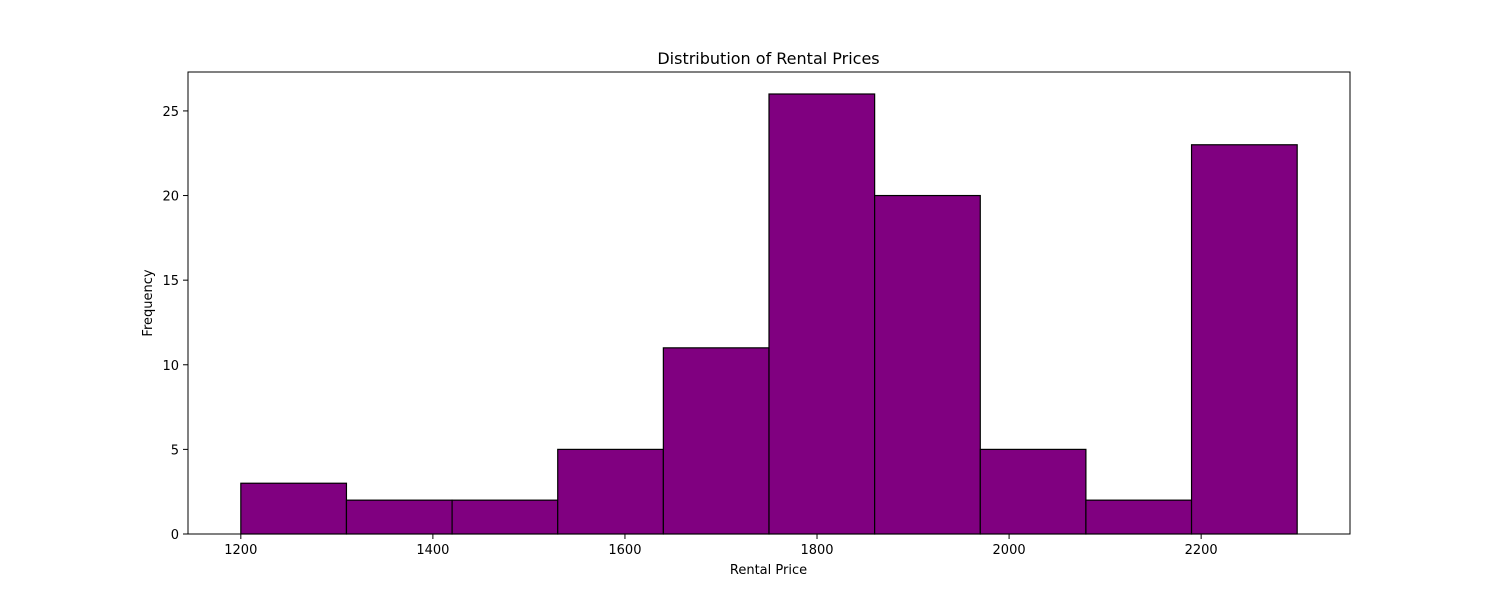 This screenshot has width=1500, height=600. What do you see at coordinates (768, 570) in the screenshot?
I see `x-axis-title: Rental Price` at bounding box center [768, 570].